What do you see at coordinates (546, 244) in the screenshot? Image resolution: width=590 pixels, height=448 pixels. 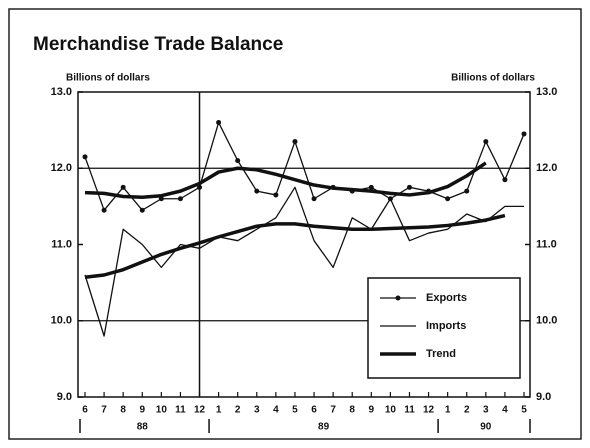 I see `y2-tick-label: 11.0` at bounding box center [546, 244].